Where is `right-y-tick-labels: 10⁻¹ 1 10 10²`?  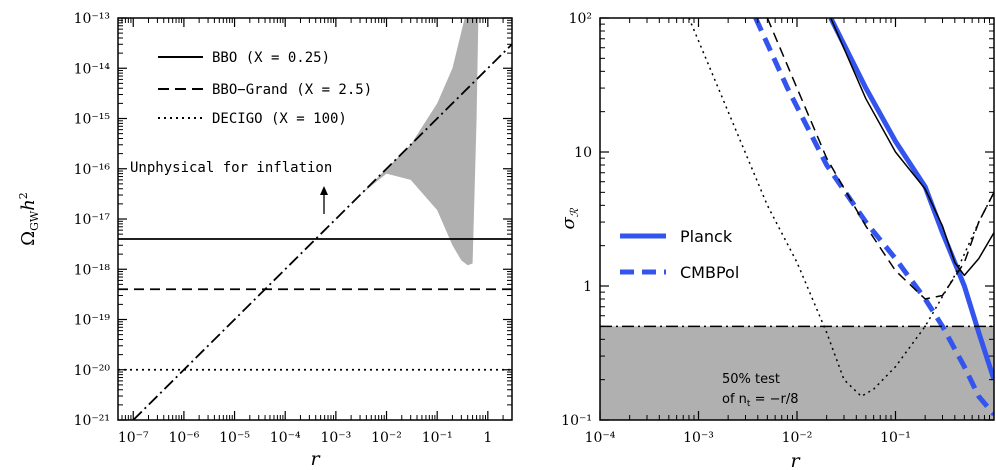
right-y-tick-labels: 10⁻¹ 1 10 10² is located at coordinates (576, 220).